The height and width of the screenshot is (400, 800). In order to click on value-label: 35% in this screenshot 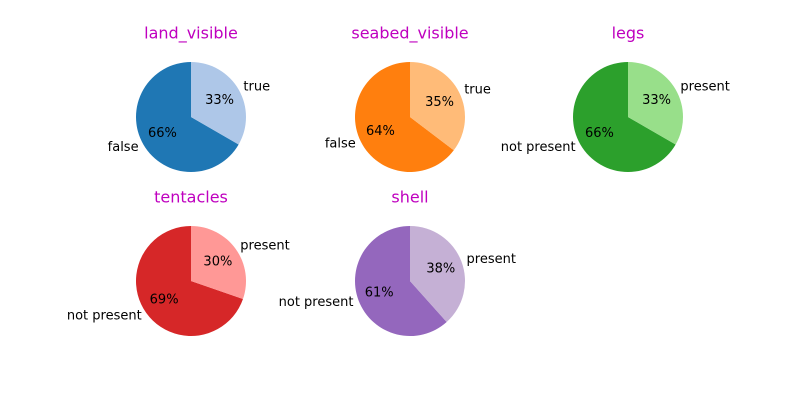, I will do `click(439, 102)`.